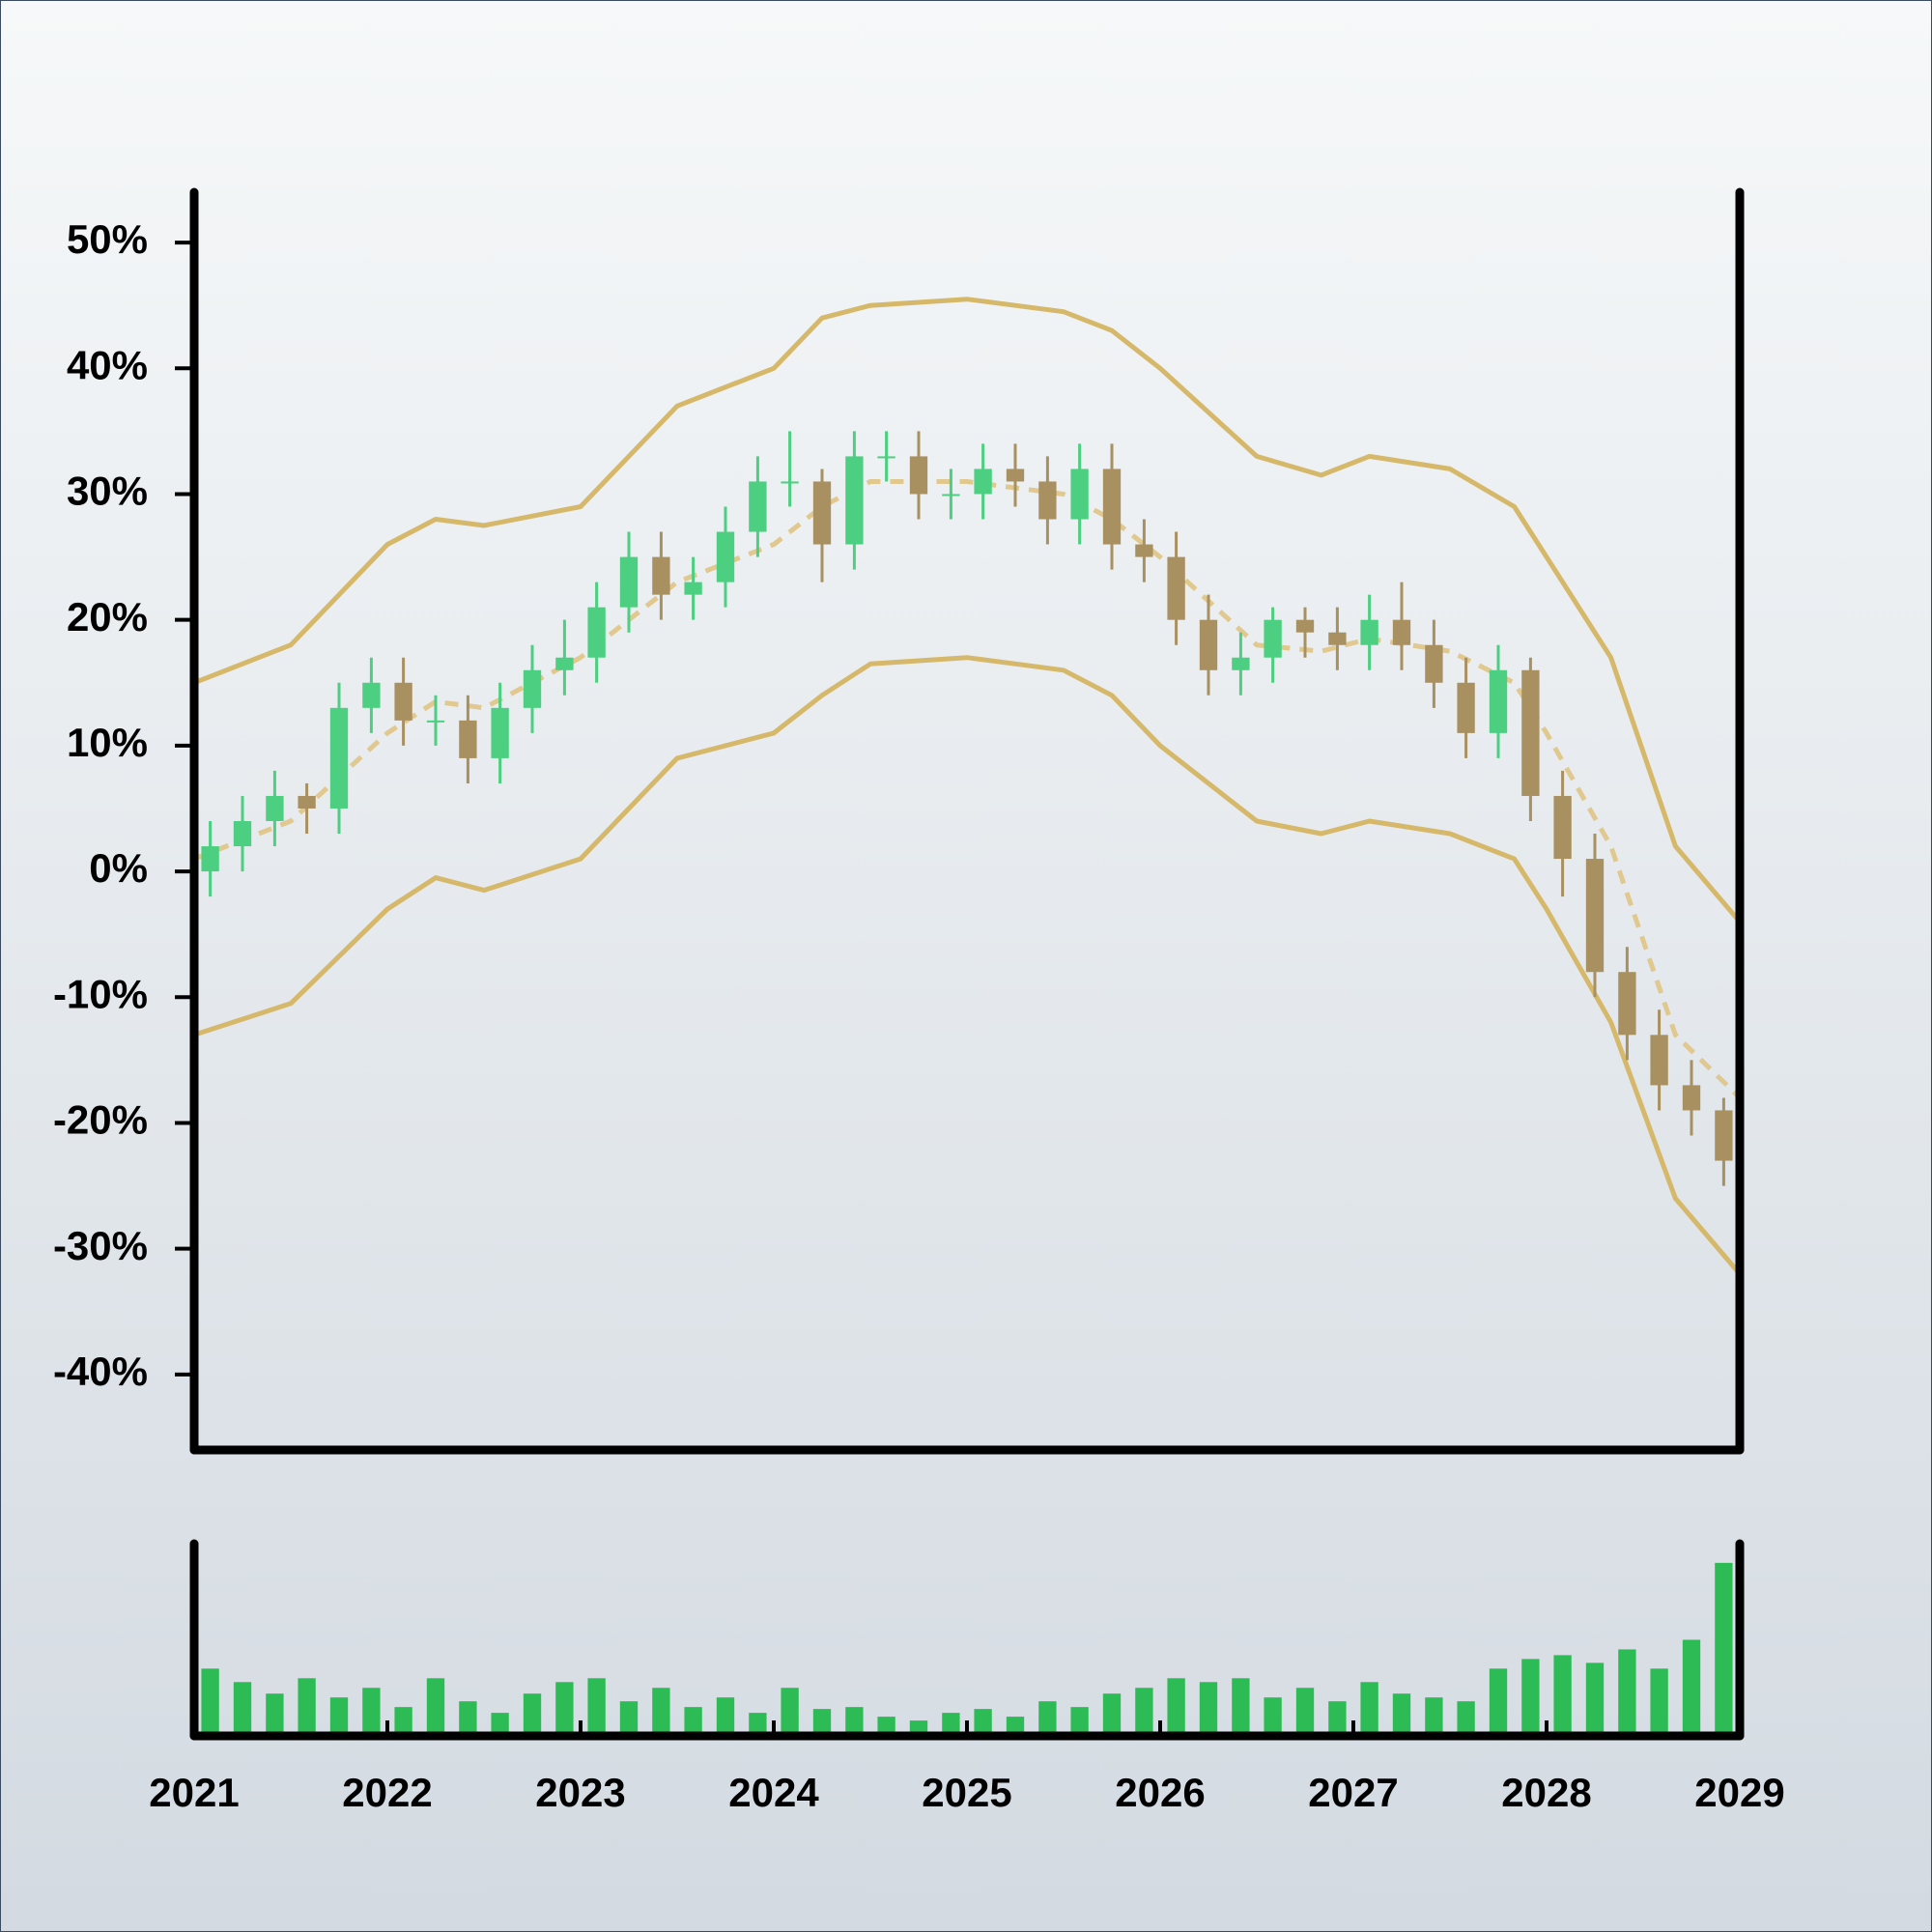 This screenshot has height=1932, width=1932. Describe the element at coordinates (966, 1792) in the screenshot. I see `x-tick-label: 2025` at that location.